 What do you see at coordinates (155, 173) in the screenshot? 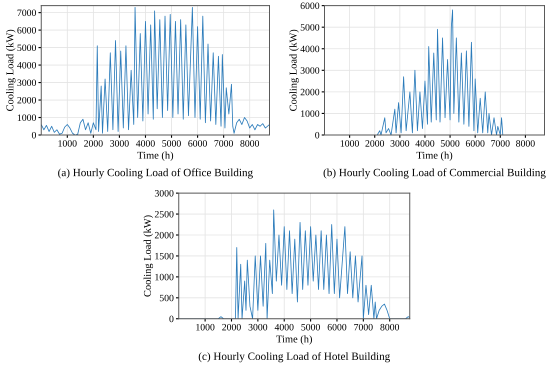
I see `text: (a) Hourly Cooling Load of Office Building` at bounding box center [155, 173].